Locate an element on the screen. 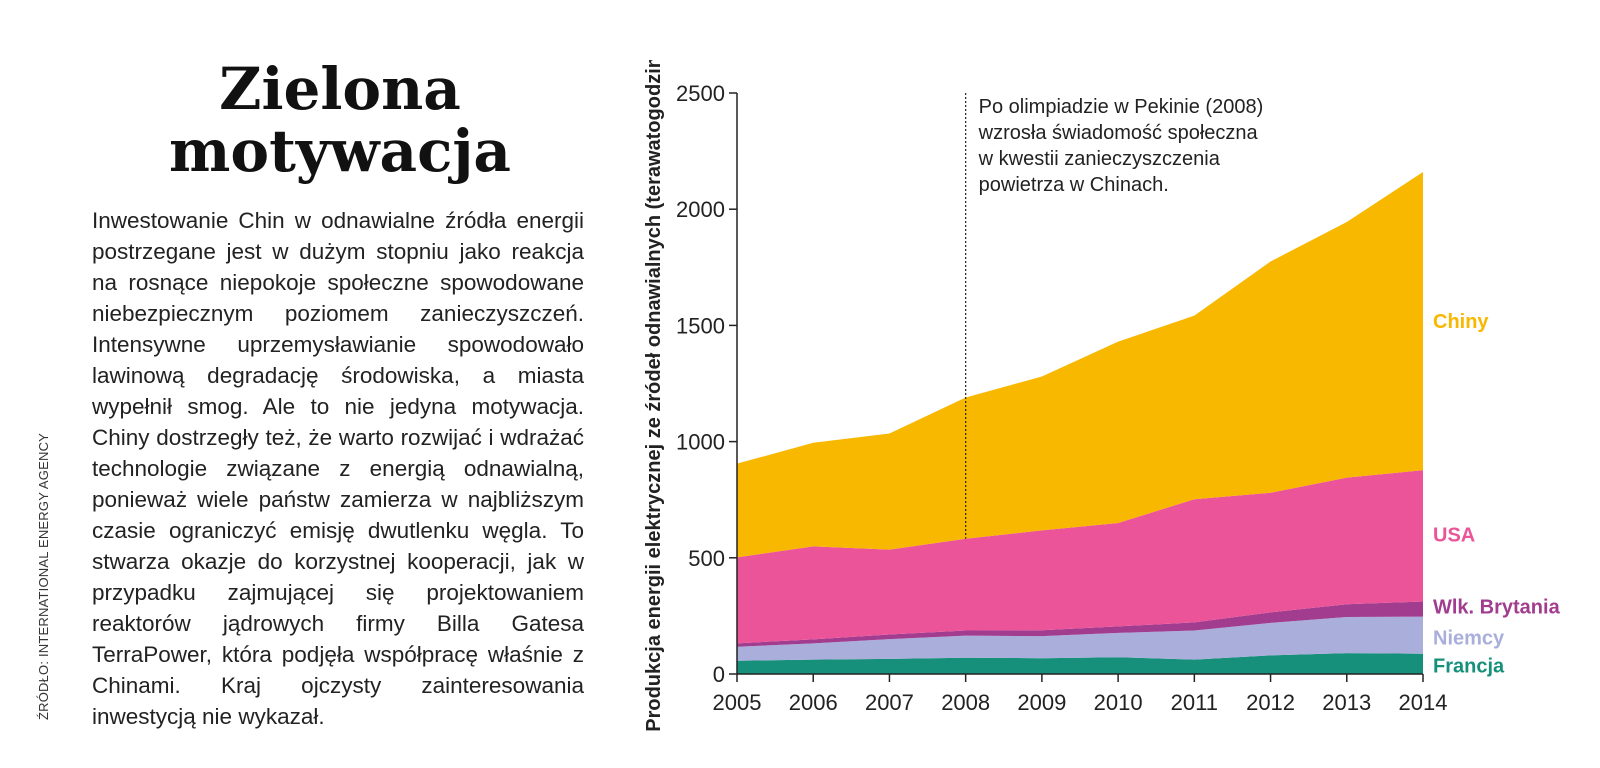 The height and width of the screenshot is (768, 1600). y-tick-label: 2000 is located at coordinates (700, 209).